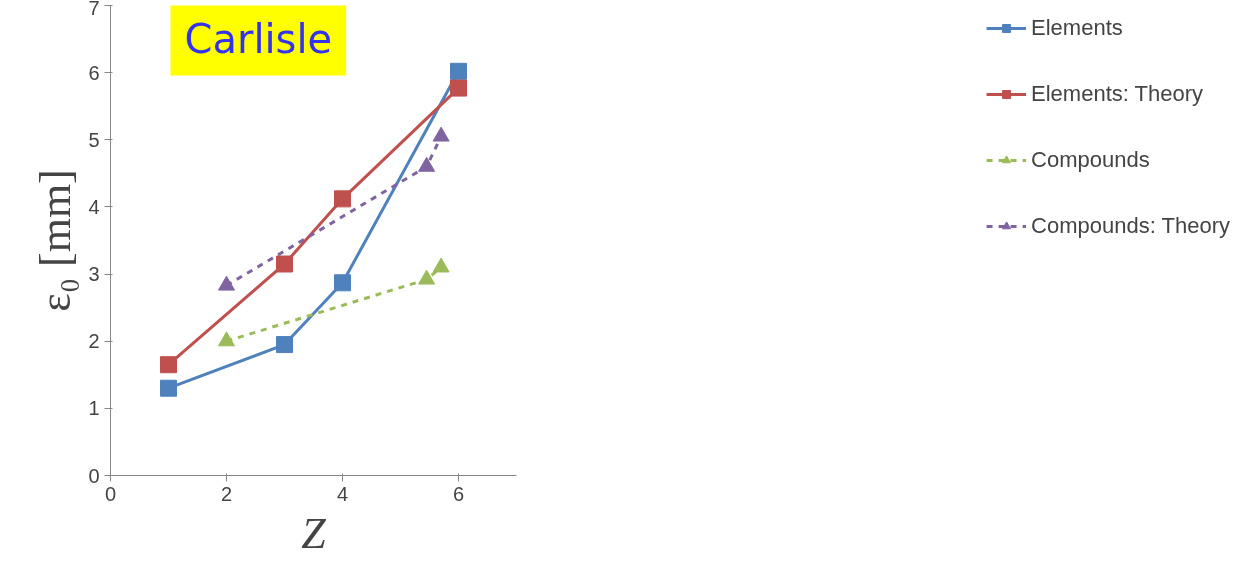  Describe the element at coordinates (342, 493) in the screenshot. I see `x-tick-label: 4` at that location.